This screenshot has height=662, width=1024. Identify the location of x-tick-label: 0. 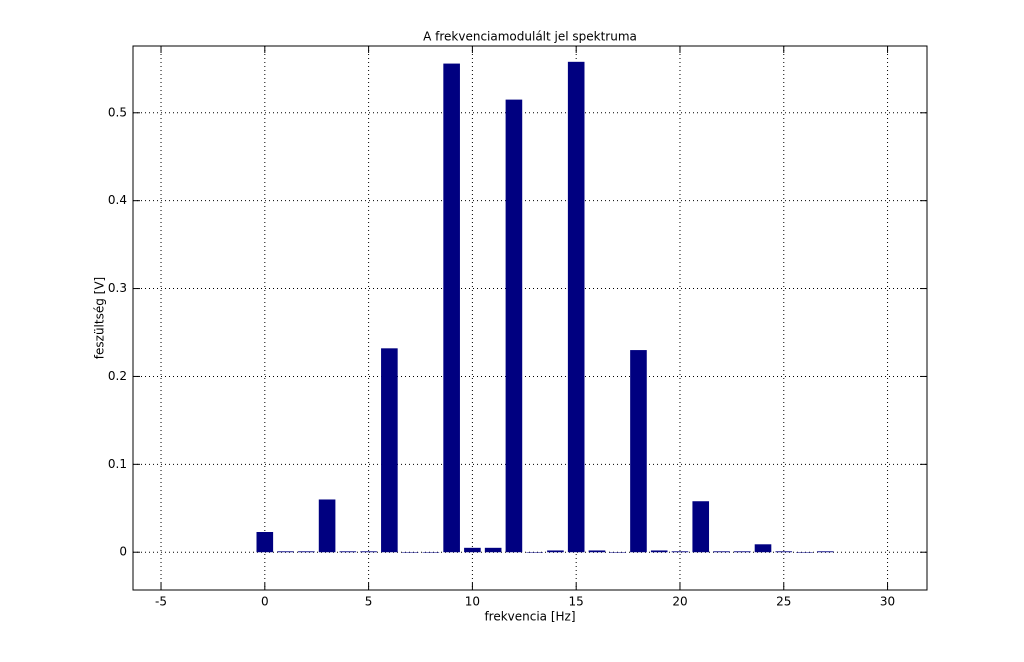
(265, 602).